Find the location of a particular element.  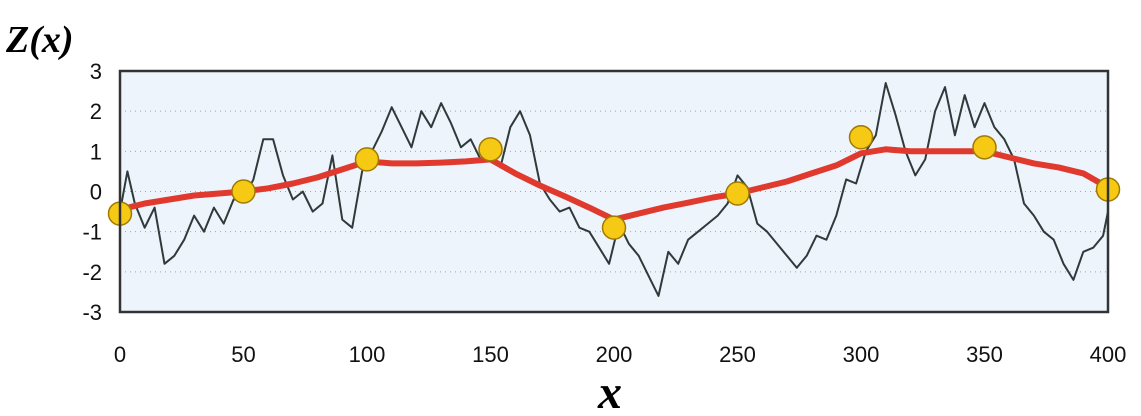

y-axis-title: Z(x) is located at coordinates (39, 40).